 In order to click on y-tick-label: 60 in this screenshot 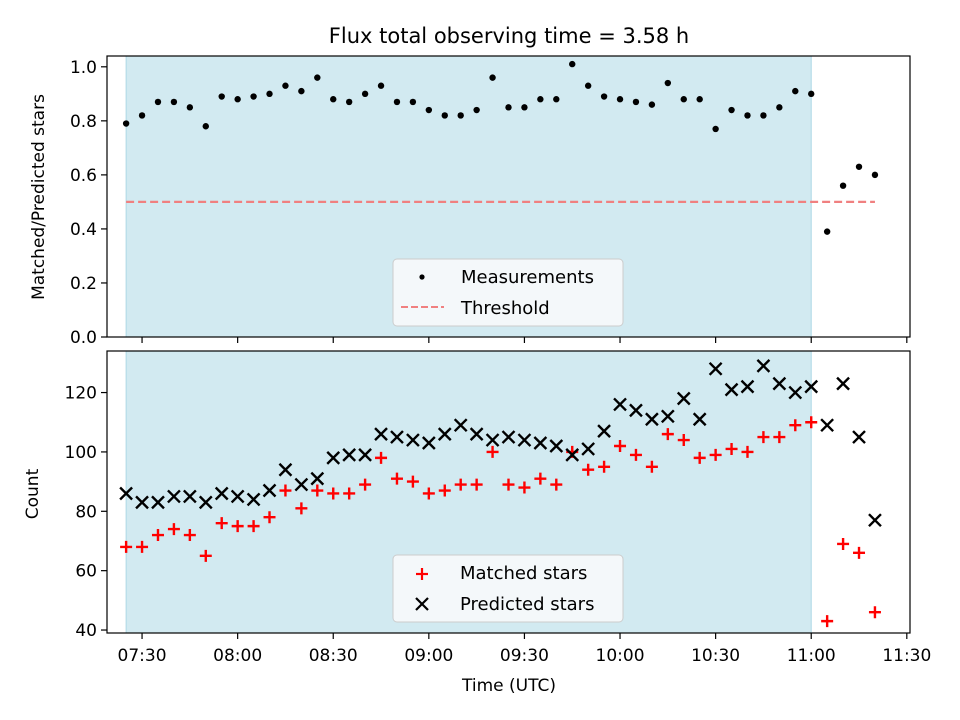, I will do `click(86, 572)`.